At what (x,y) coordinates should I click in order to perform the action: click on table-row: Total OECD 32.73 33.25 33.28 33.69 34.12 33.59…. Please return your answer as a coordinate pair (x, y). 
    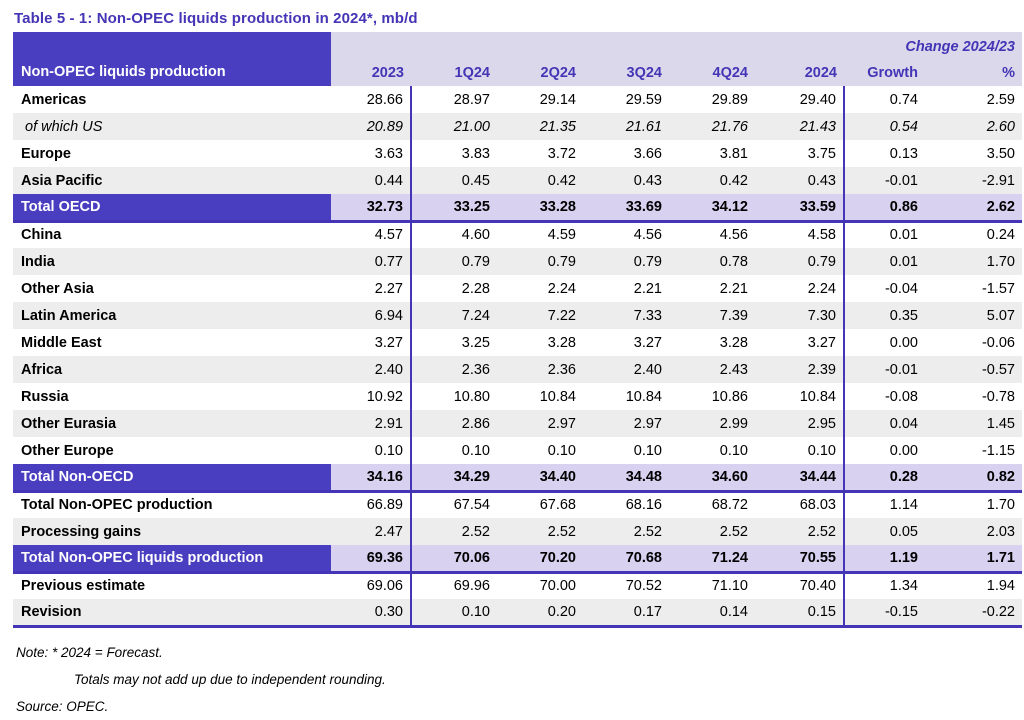
    Looking at the image, I should click on (517, 208).